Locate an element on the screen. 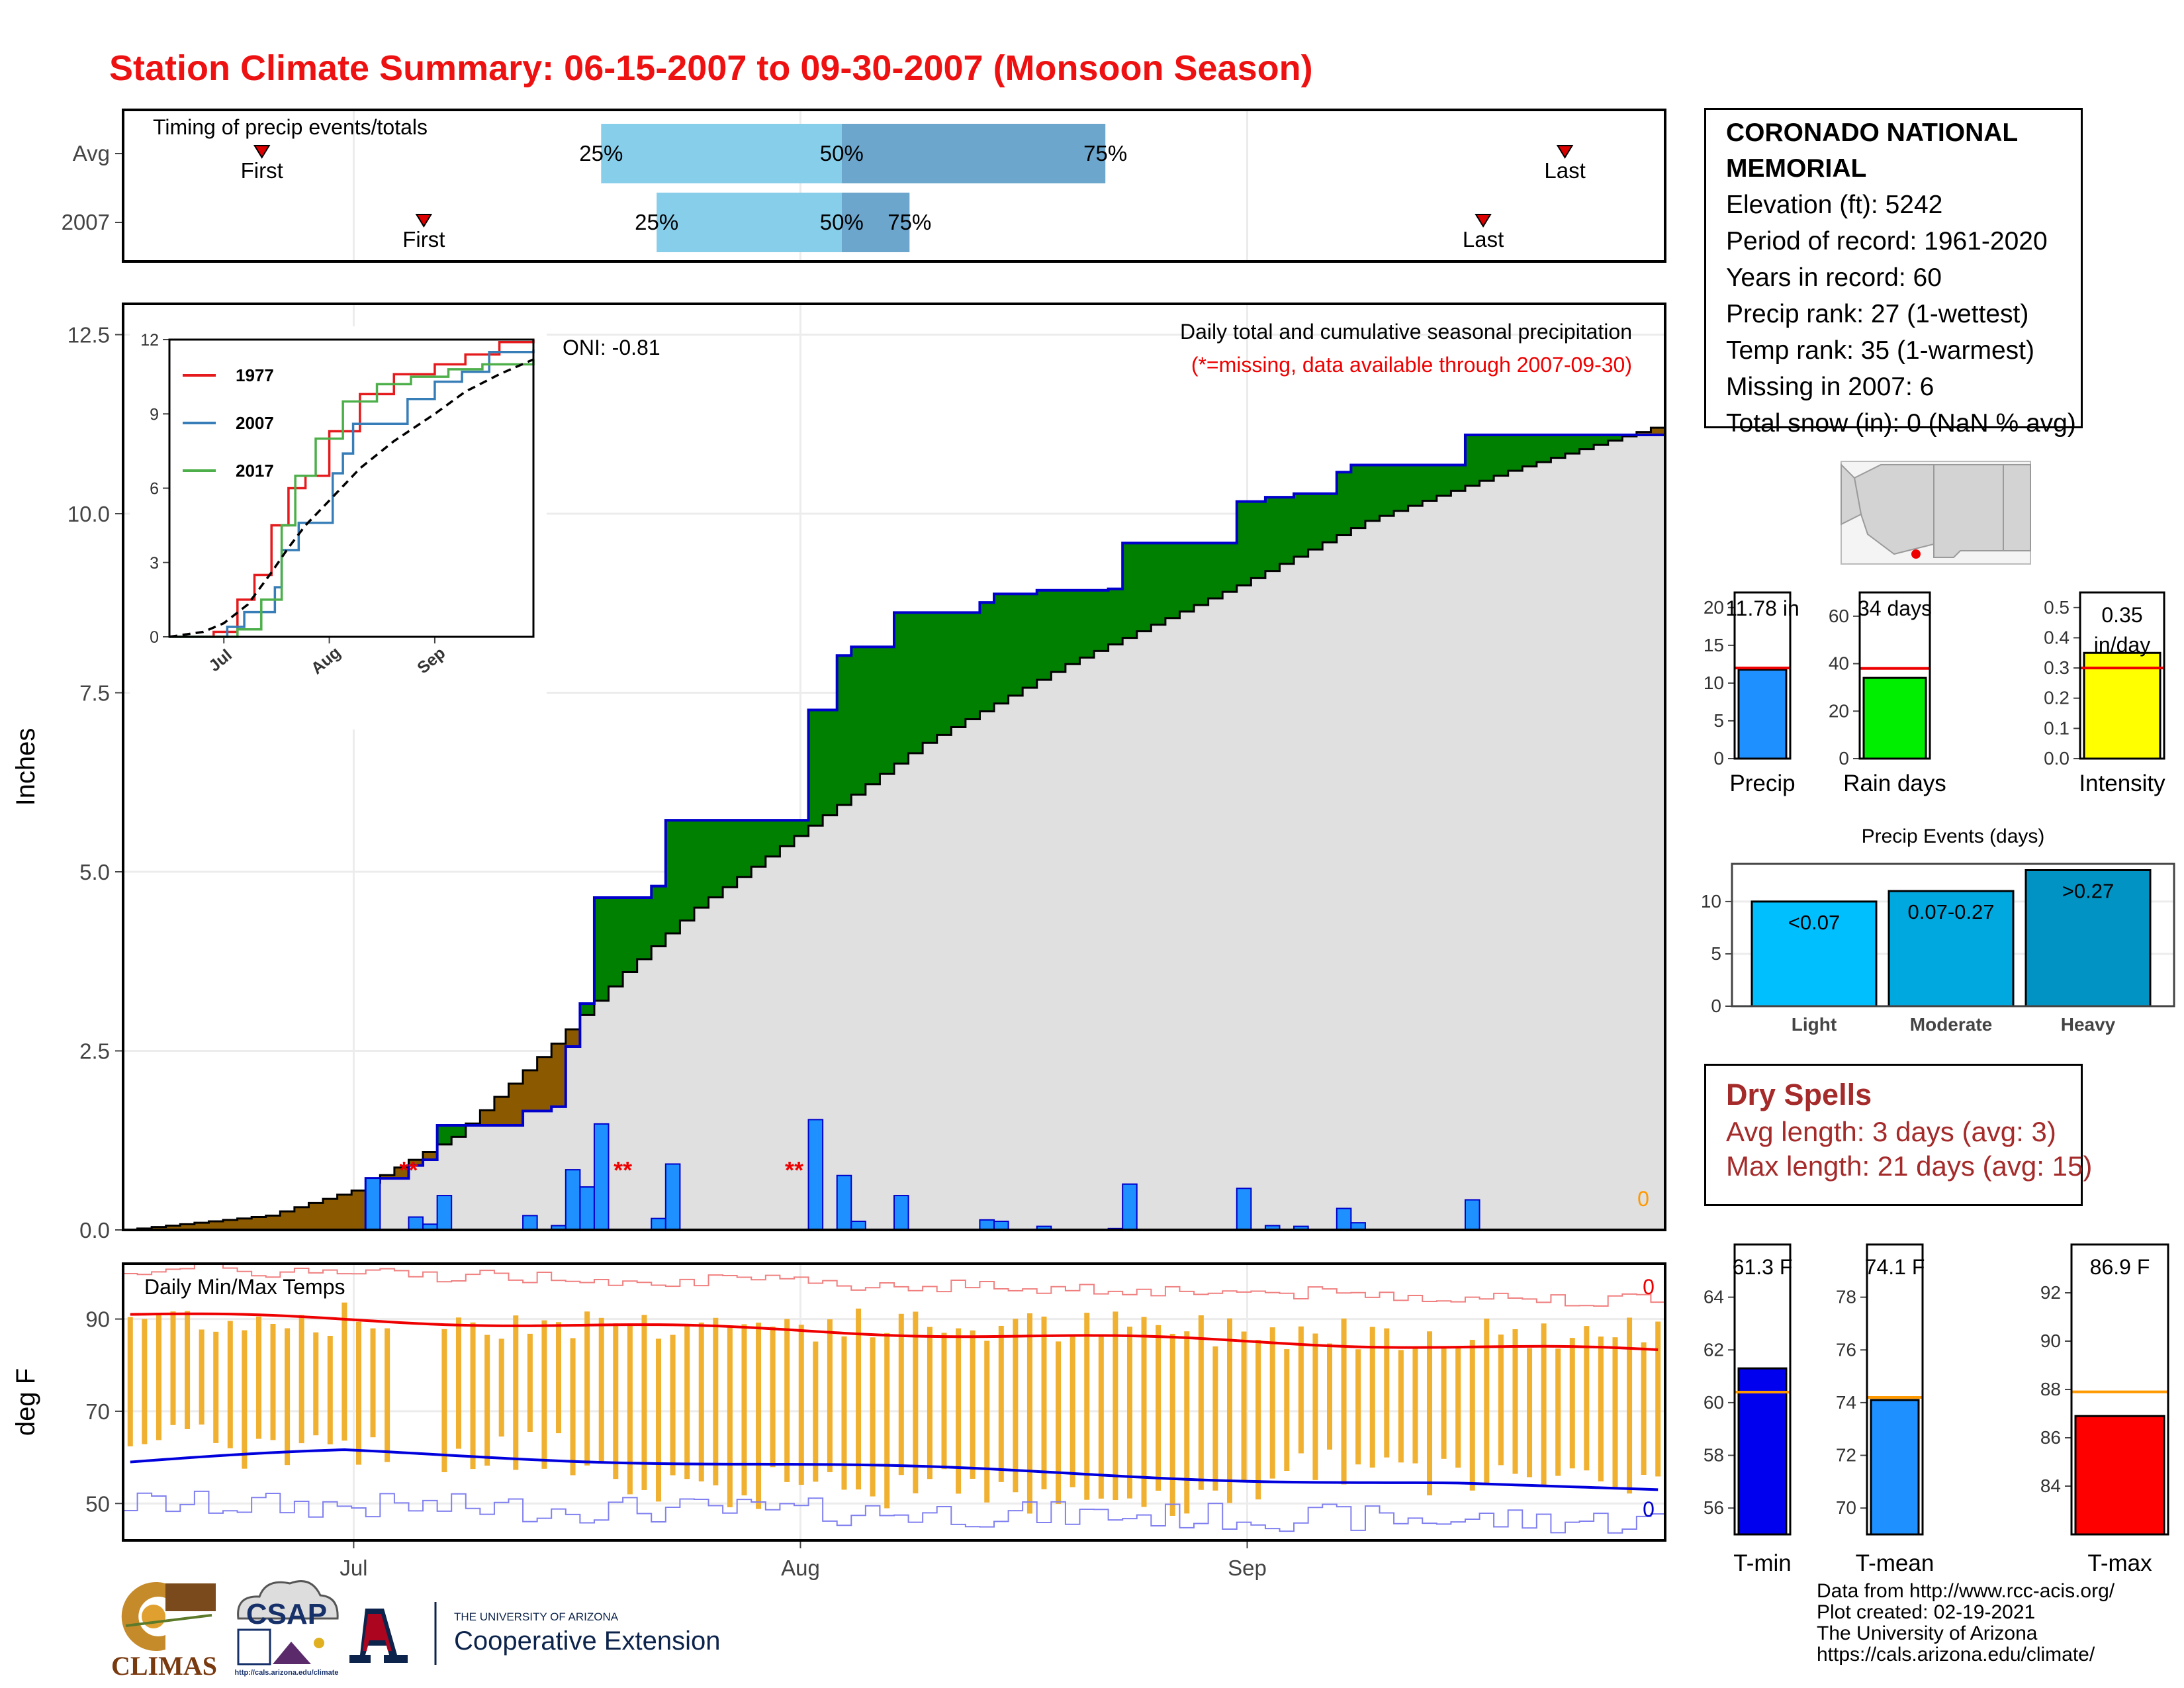  timing-frame is located at coordinates (894, 186).